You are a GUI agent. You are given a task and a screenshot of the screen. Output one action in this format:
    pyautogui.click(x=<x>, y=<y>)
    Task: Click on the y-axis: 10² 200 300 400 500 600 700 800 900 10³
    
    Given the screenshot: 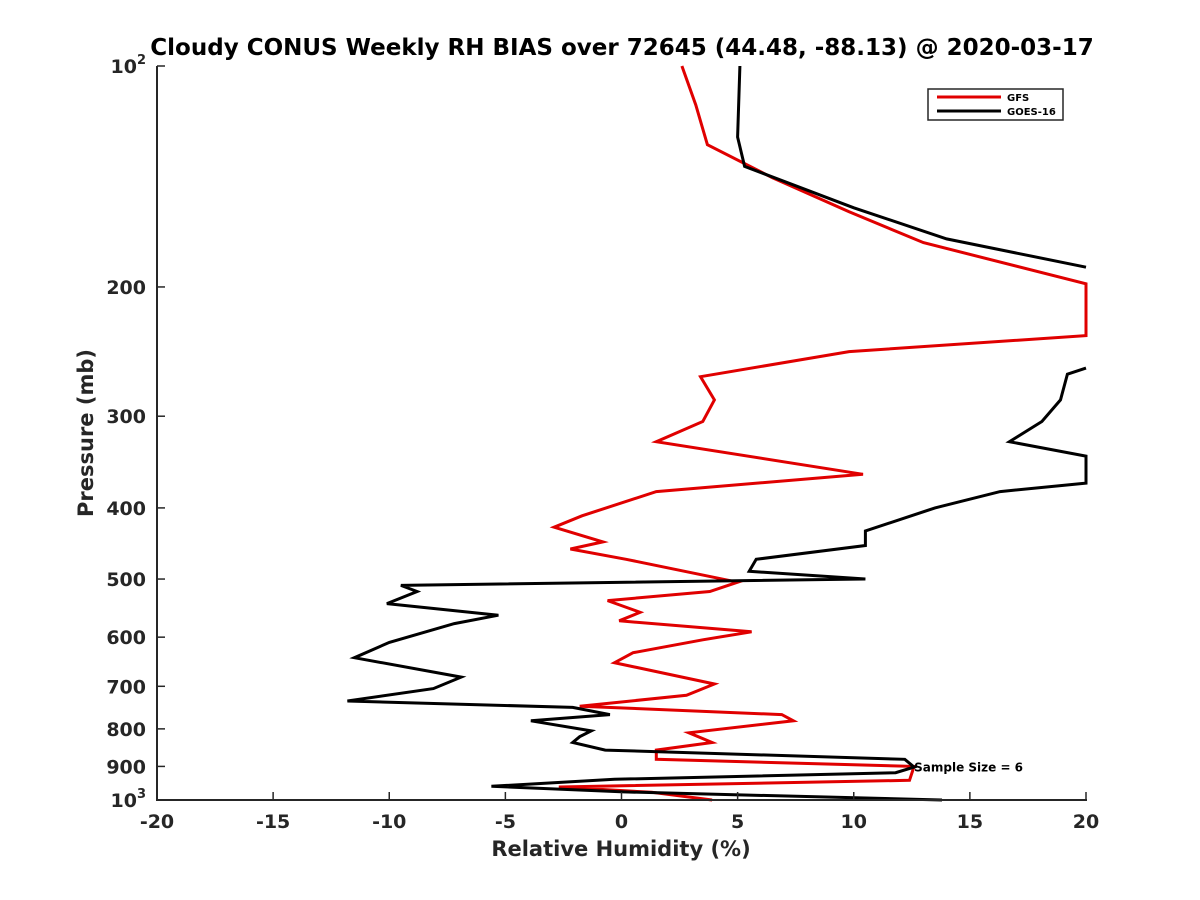 What is the action you would take?
    pyautogui.click(x=135, y=432)
    